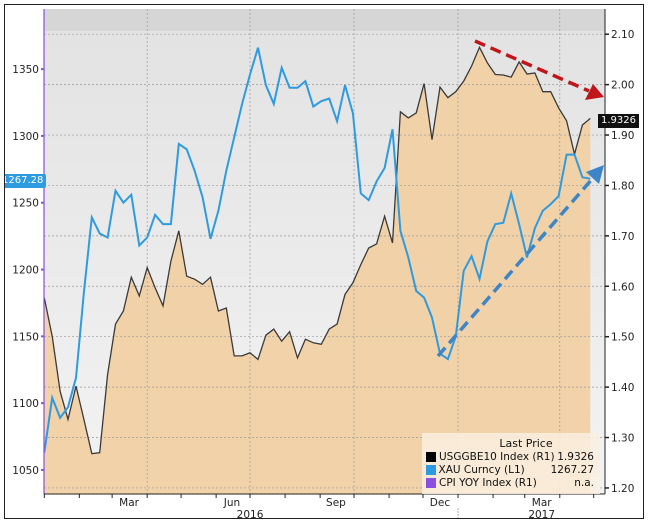  I want to click on right-badge-text: 1.9326, so click(618, 120).